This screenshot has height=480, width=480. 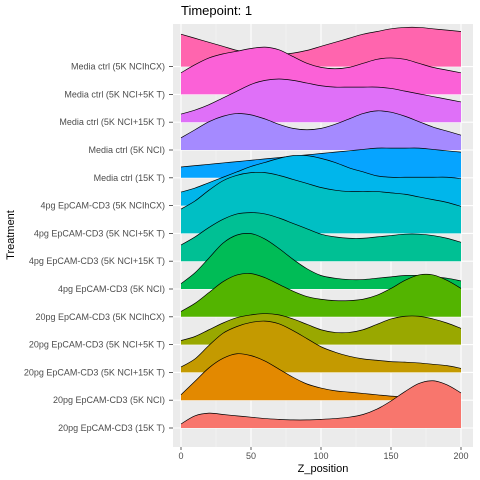 I want to click on ridge-area-20pg-epcam-cd3-15k-t, so click(x=321, y=404).